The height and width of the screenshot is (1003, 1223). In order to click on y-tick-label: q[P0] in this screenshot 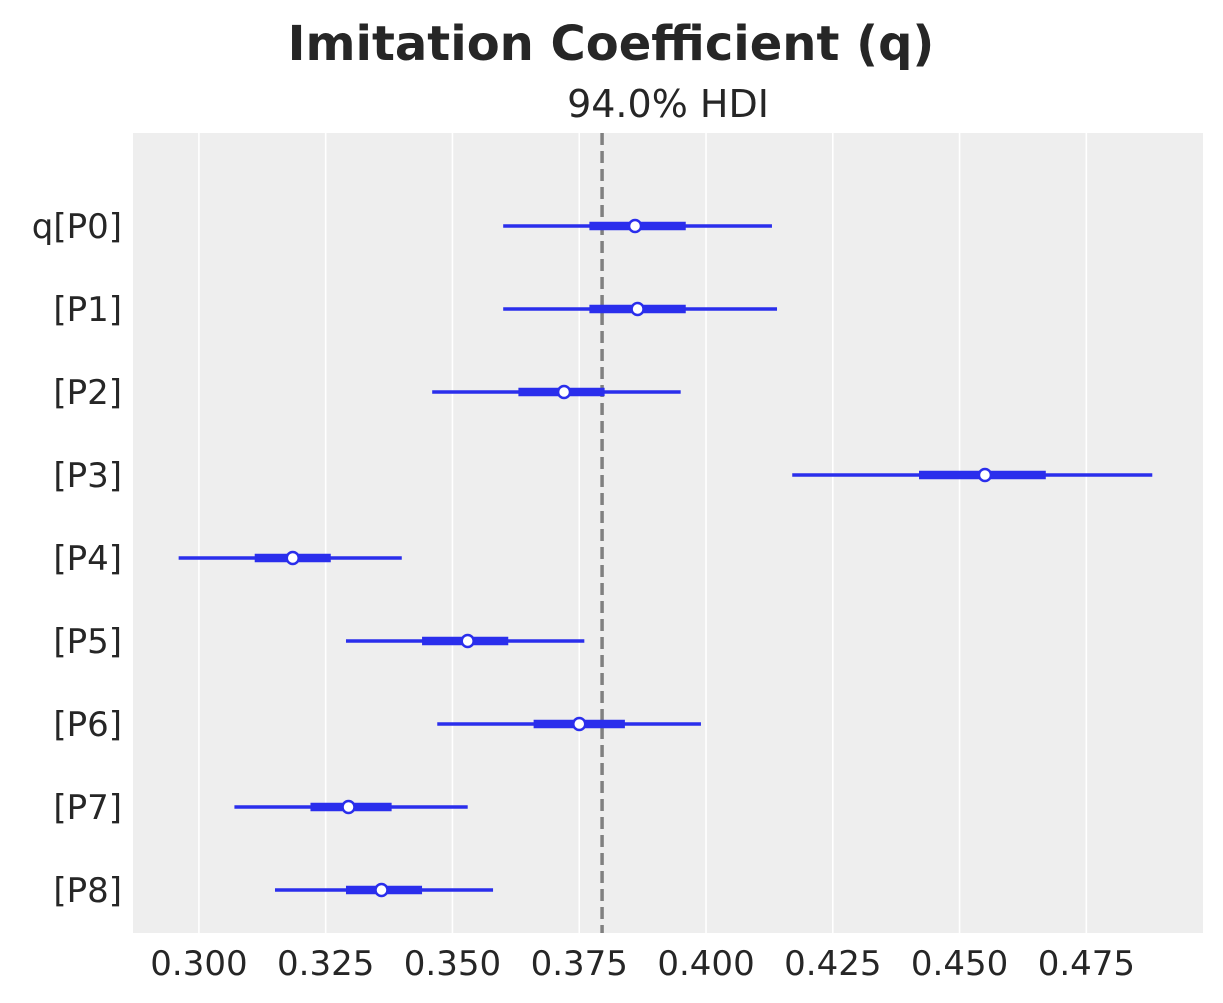, I will do `click(77, 227)`.